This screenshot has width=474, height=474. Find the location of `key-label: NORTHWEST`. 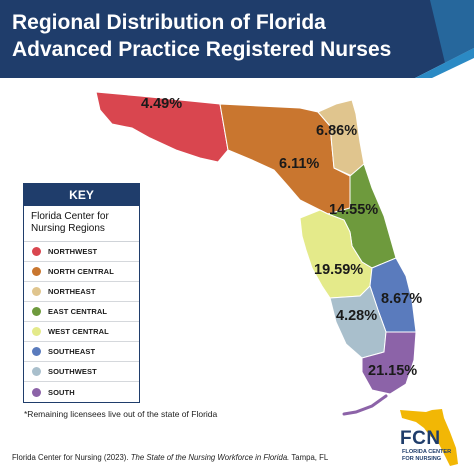

key-label: NORTHWEST is located at coordinates (73, 251).